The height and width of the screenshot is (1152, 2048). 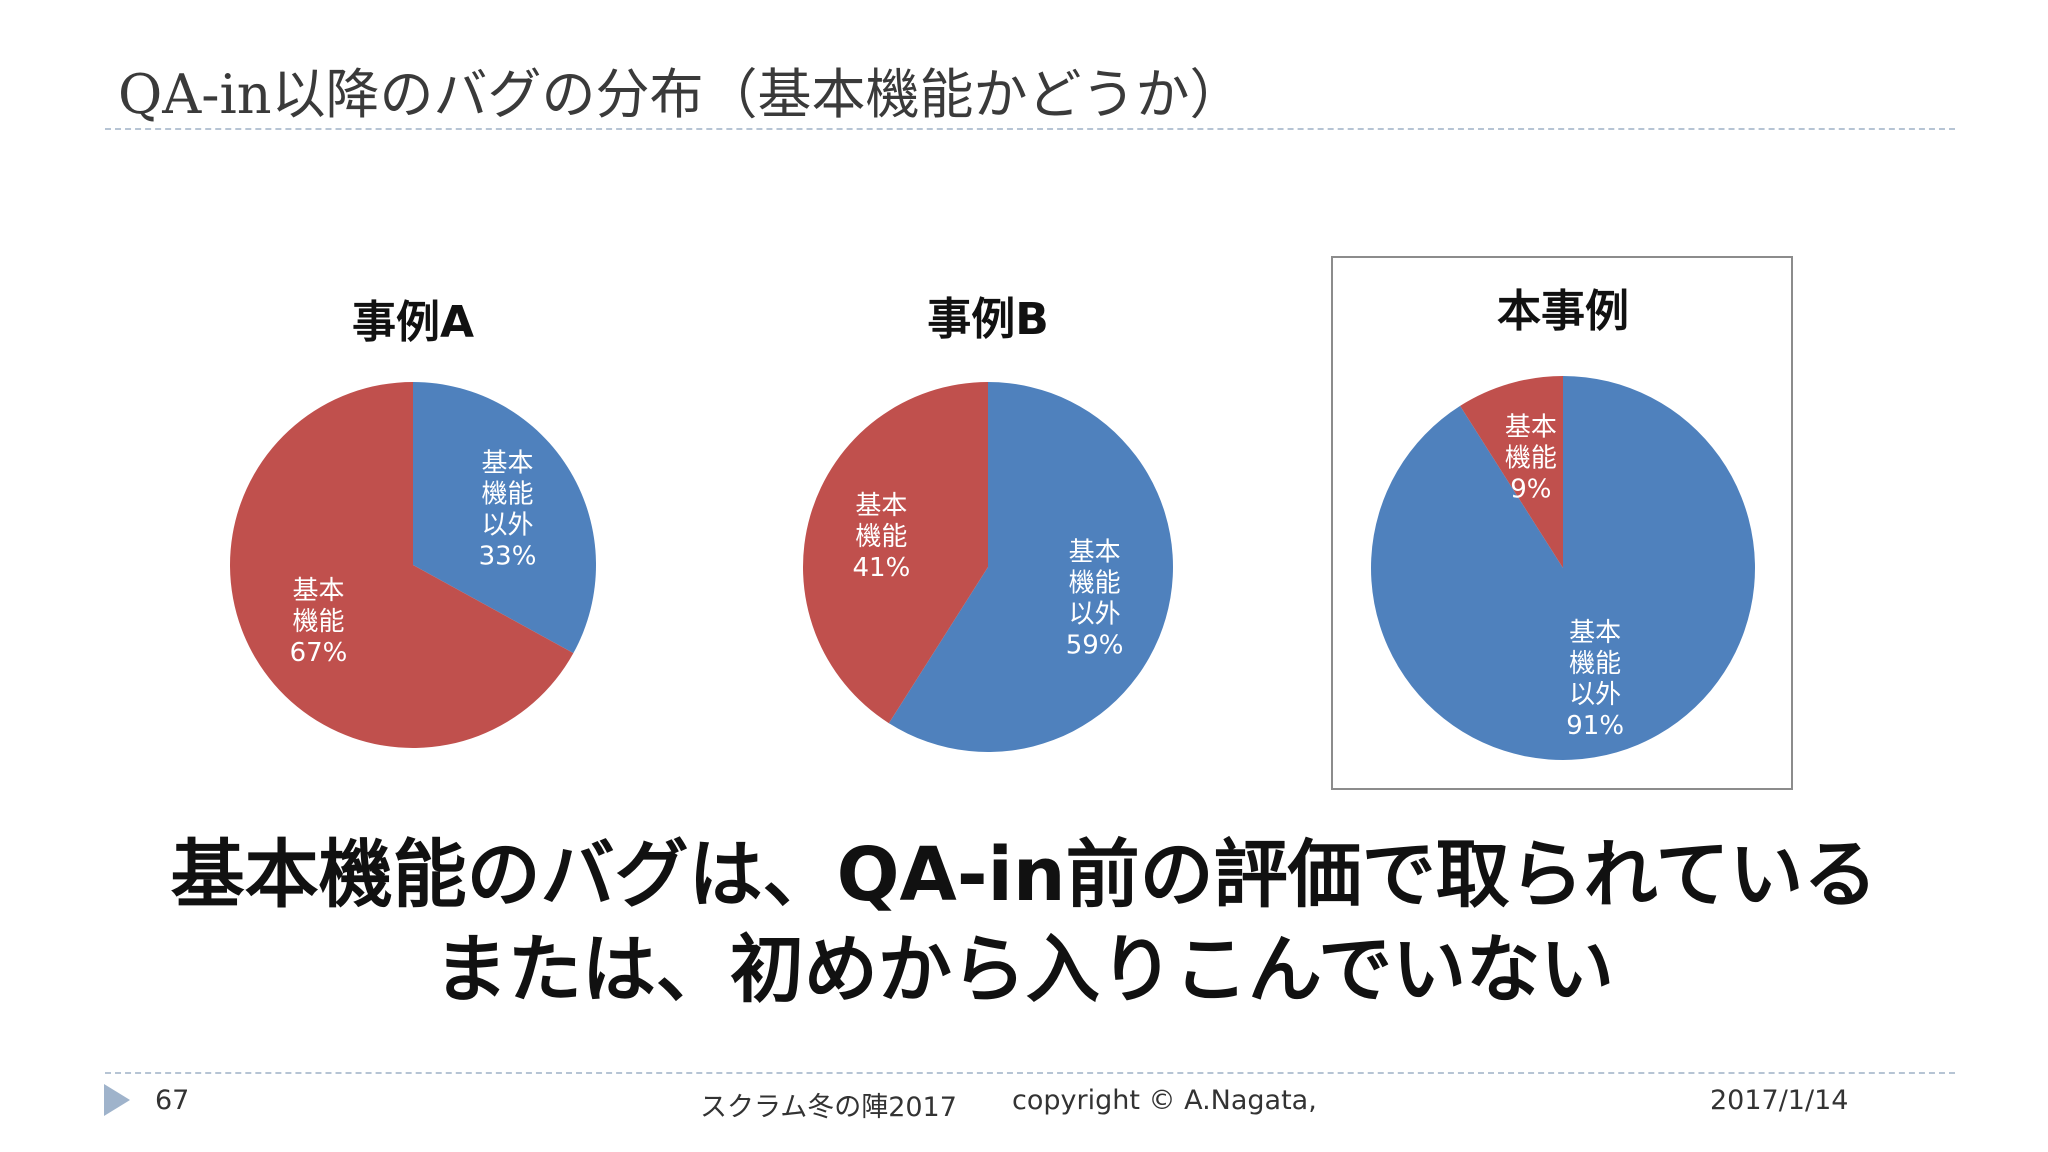 I want to click on slice-label-1-0: 基本機能以外 59%, so click(x=1095, y=598).